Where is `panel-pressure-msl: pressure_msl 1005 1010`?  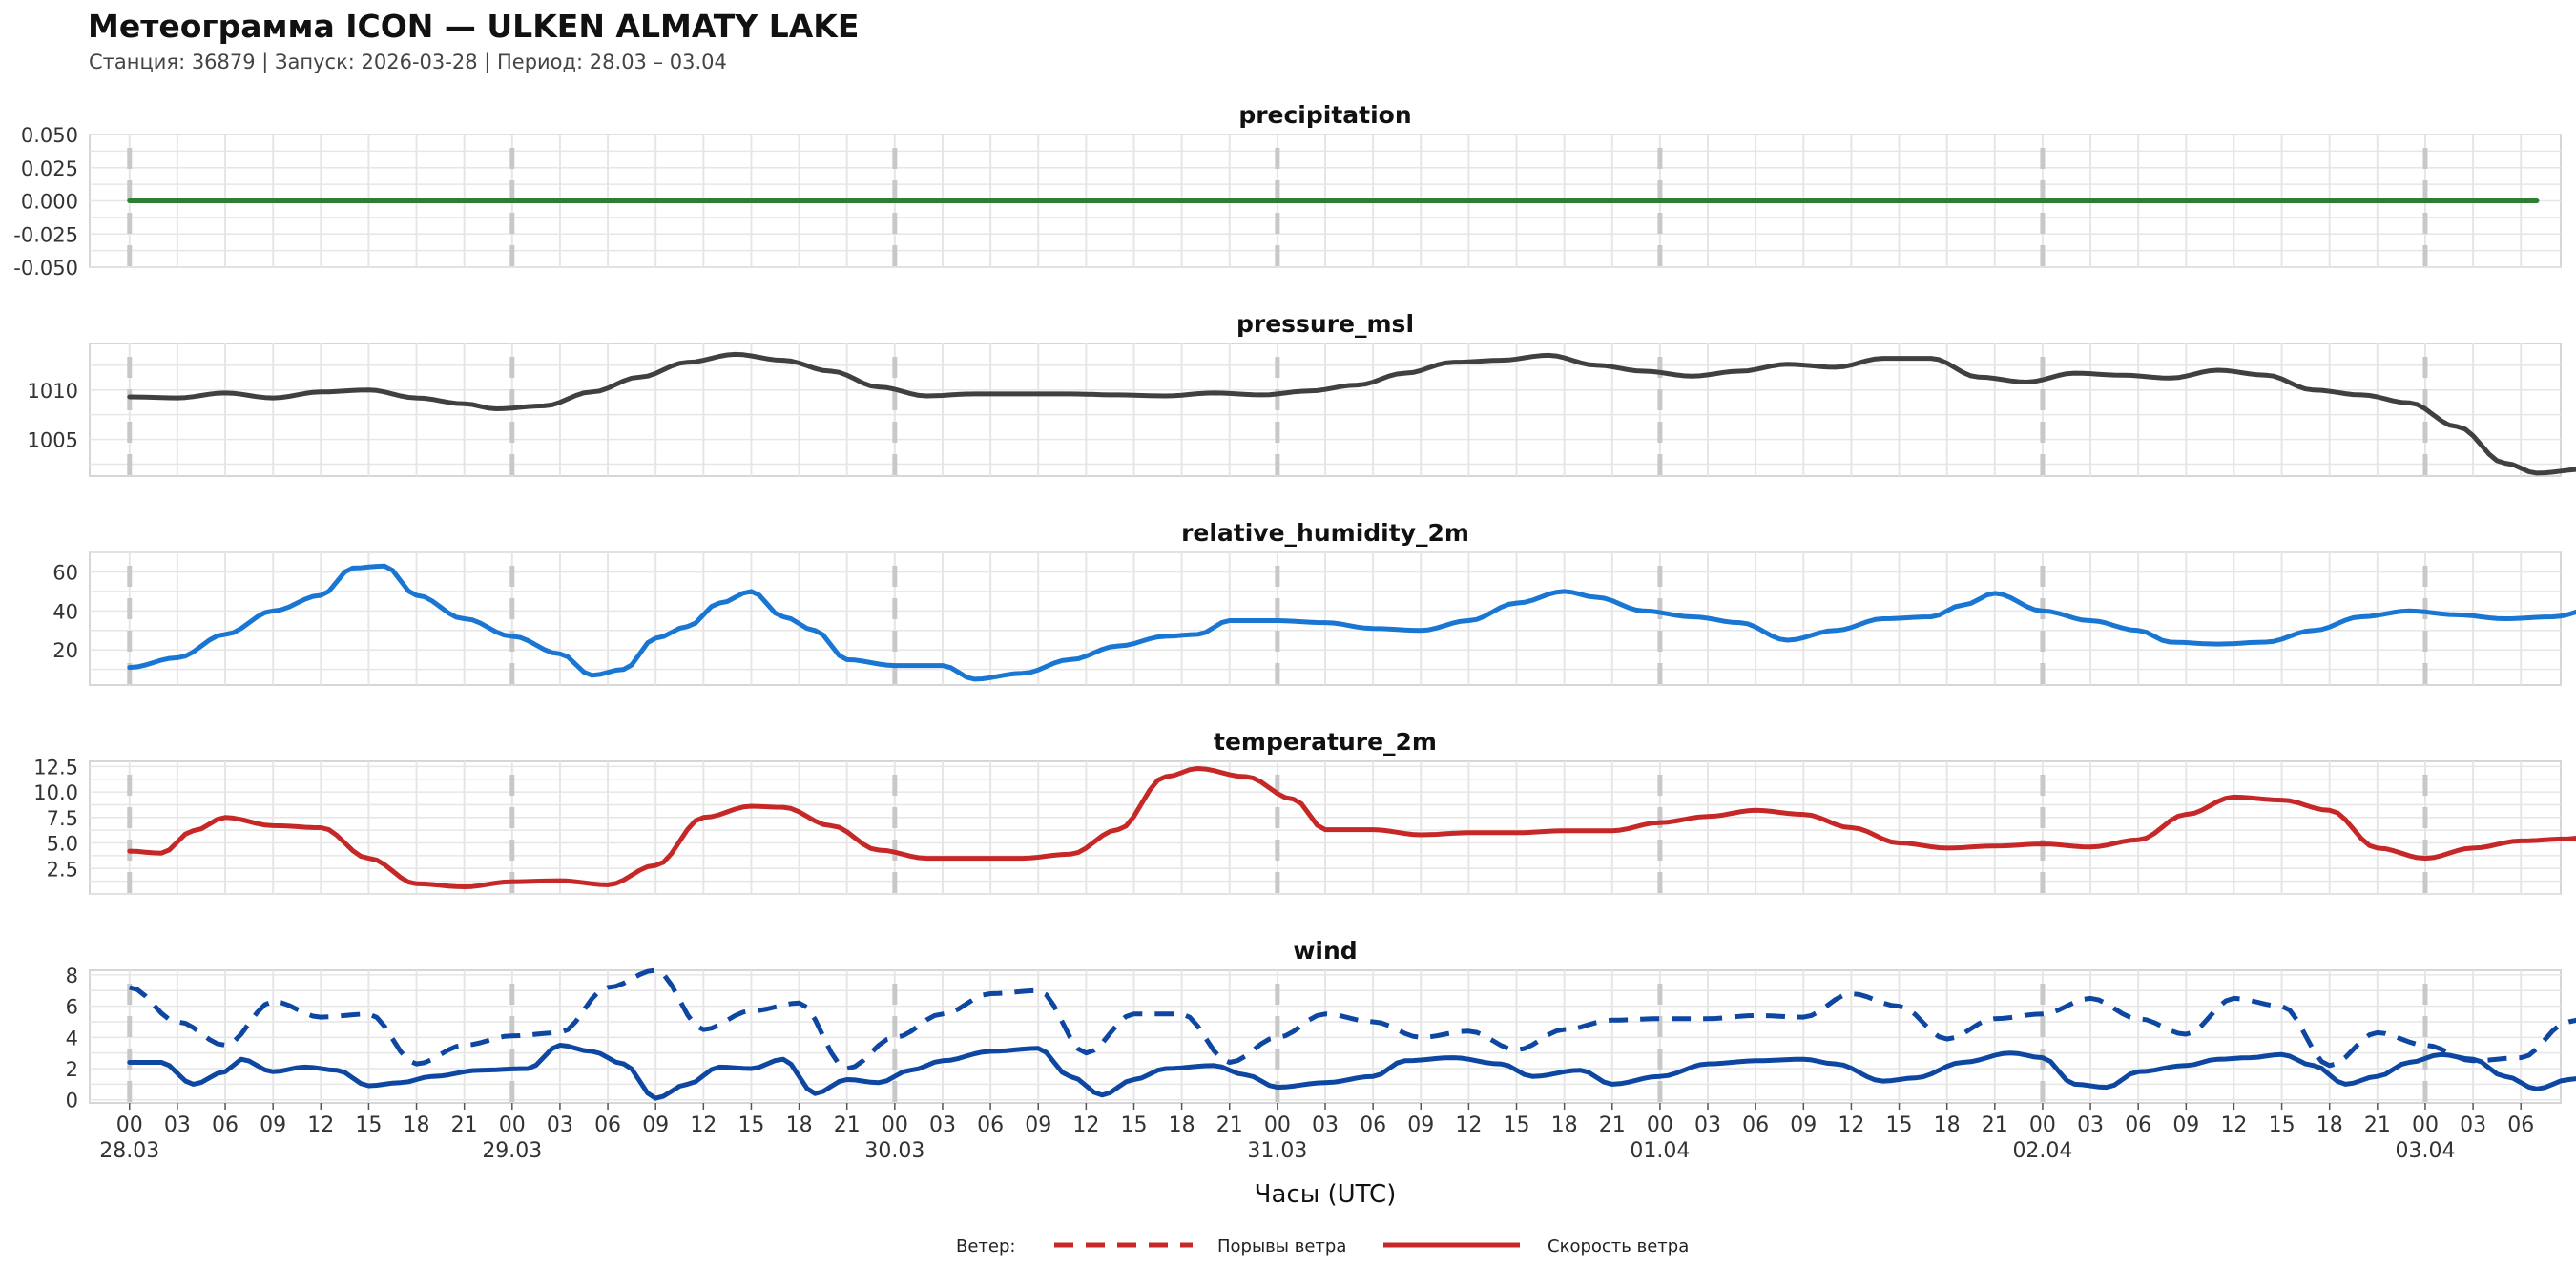
panel-pressure-msl: pressure_msl 1005 1010 is located at coordinates (1302, 393).